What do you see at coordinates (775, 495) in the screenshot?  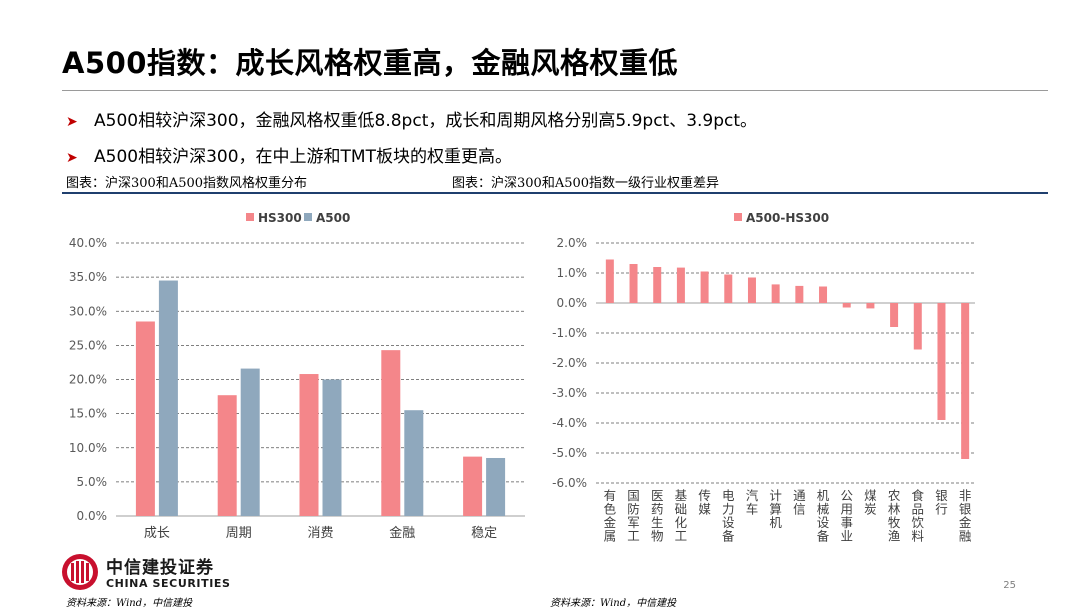 I see `x-tick-char: 计` at bounding box center [775, 495].